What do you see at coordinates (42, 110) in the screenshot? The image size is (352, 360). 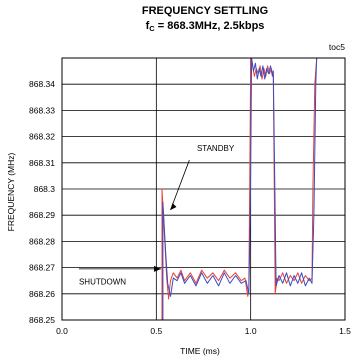 I see `y-tick-label: 868.33` at bounding box center [42, 110].